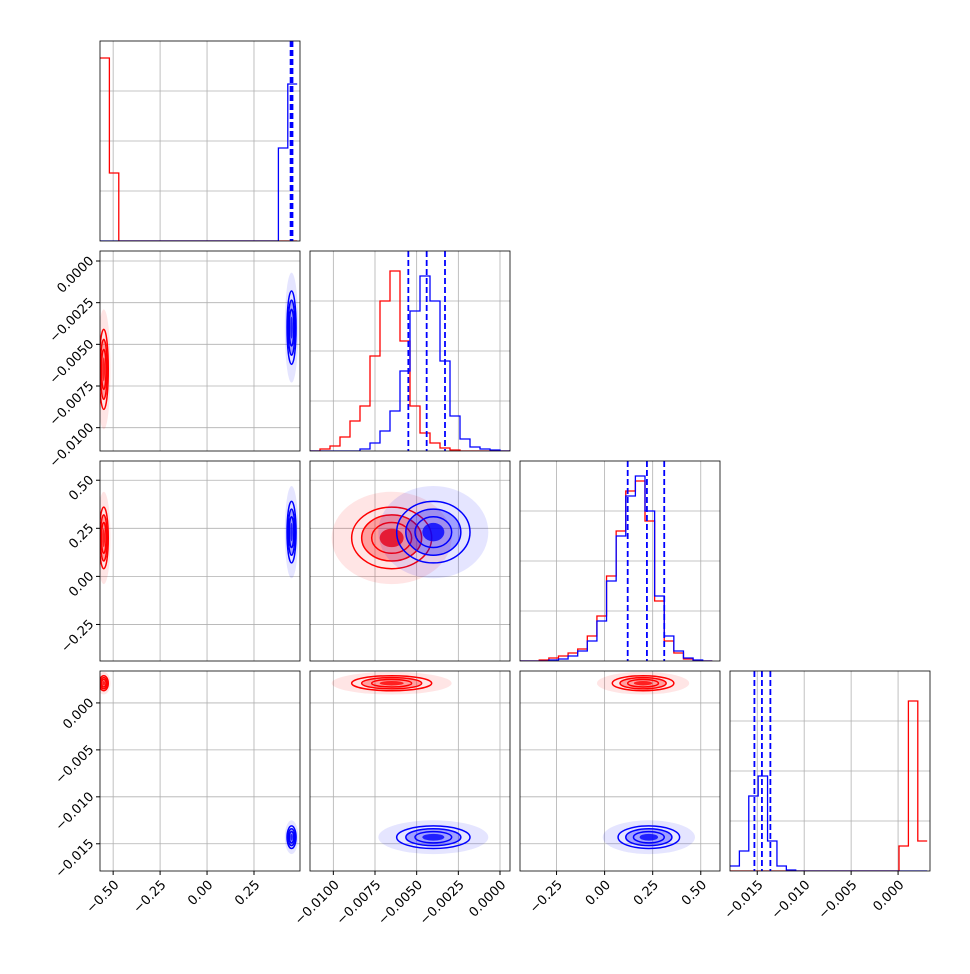 The image size is (970, 974). Describe the element at coordinates (72, 320) in the screenshot. I see `y-tick-label: −0.0025` at that location.